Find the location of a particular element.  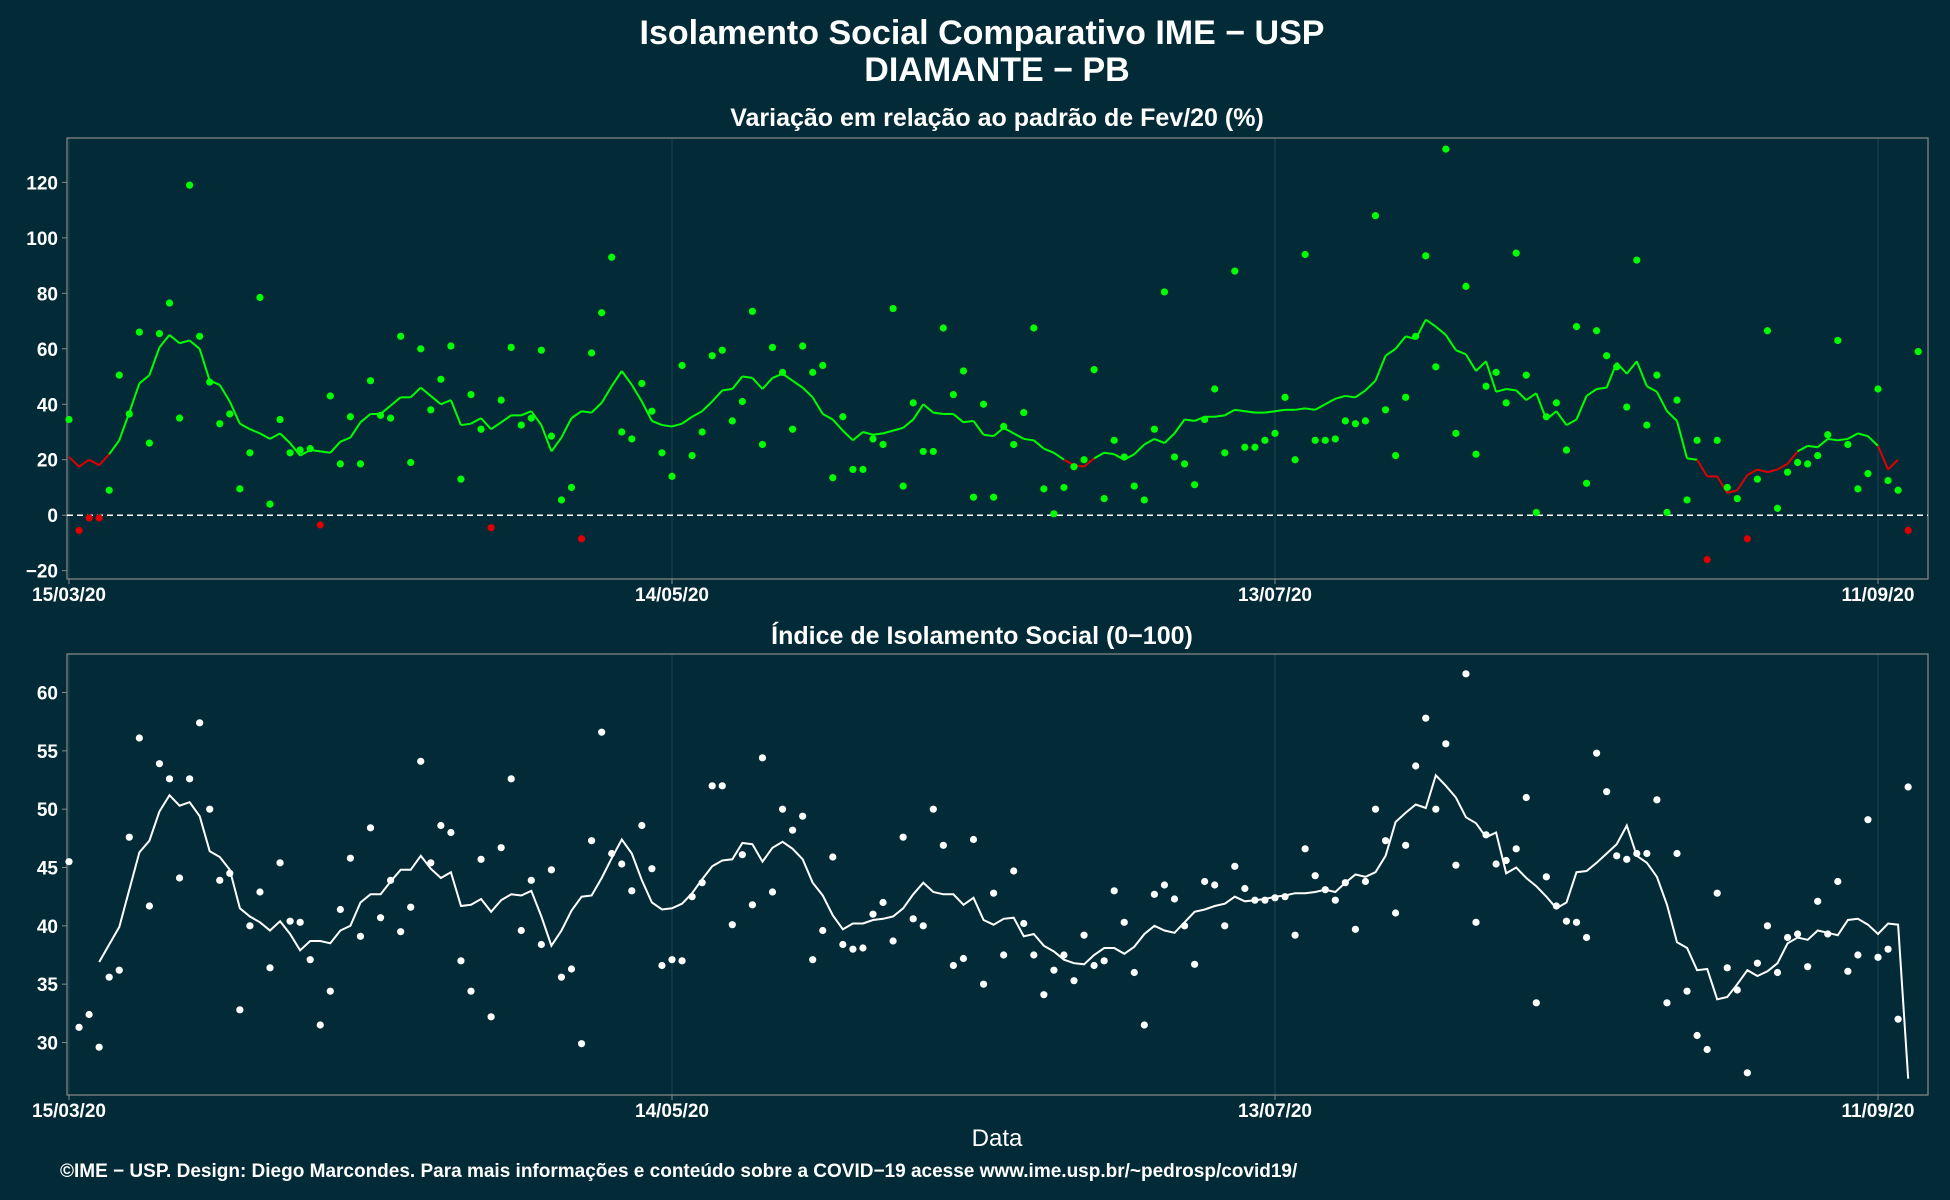

y-tick-label: 100 is located at coordinates (42, 239).